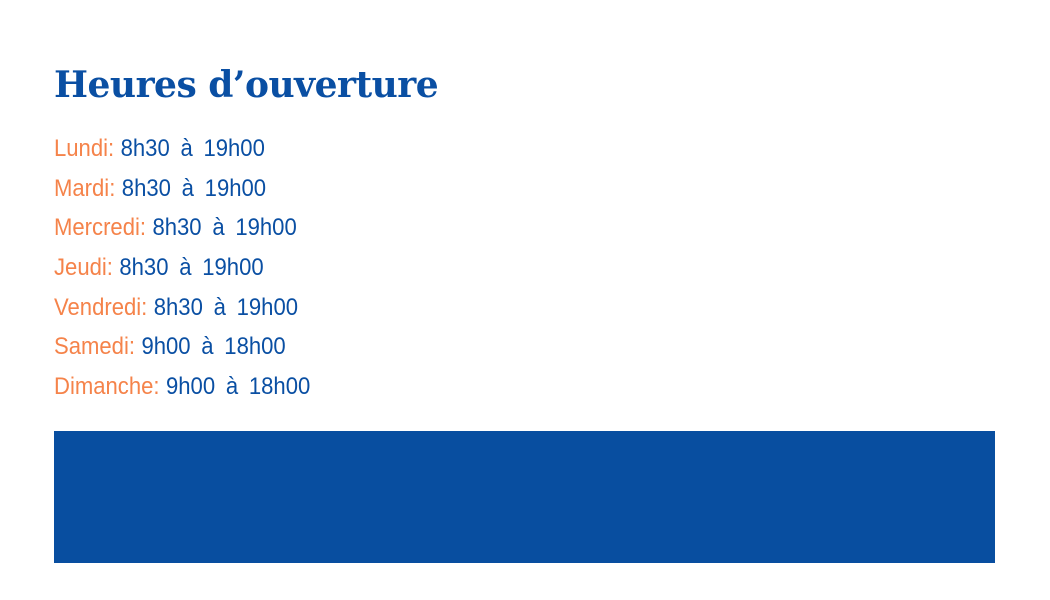 The width and height of the screenshot is (1050, 600). I want to click on hours-row-mardi: Mardi: 8h30 à 19h00, so click(182, 192).